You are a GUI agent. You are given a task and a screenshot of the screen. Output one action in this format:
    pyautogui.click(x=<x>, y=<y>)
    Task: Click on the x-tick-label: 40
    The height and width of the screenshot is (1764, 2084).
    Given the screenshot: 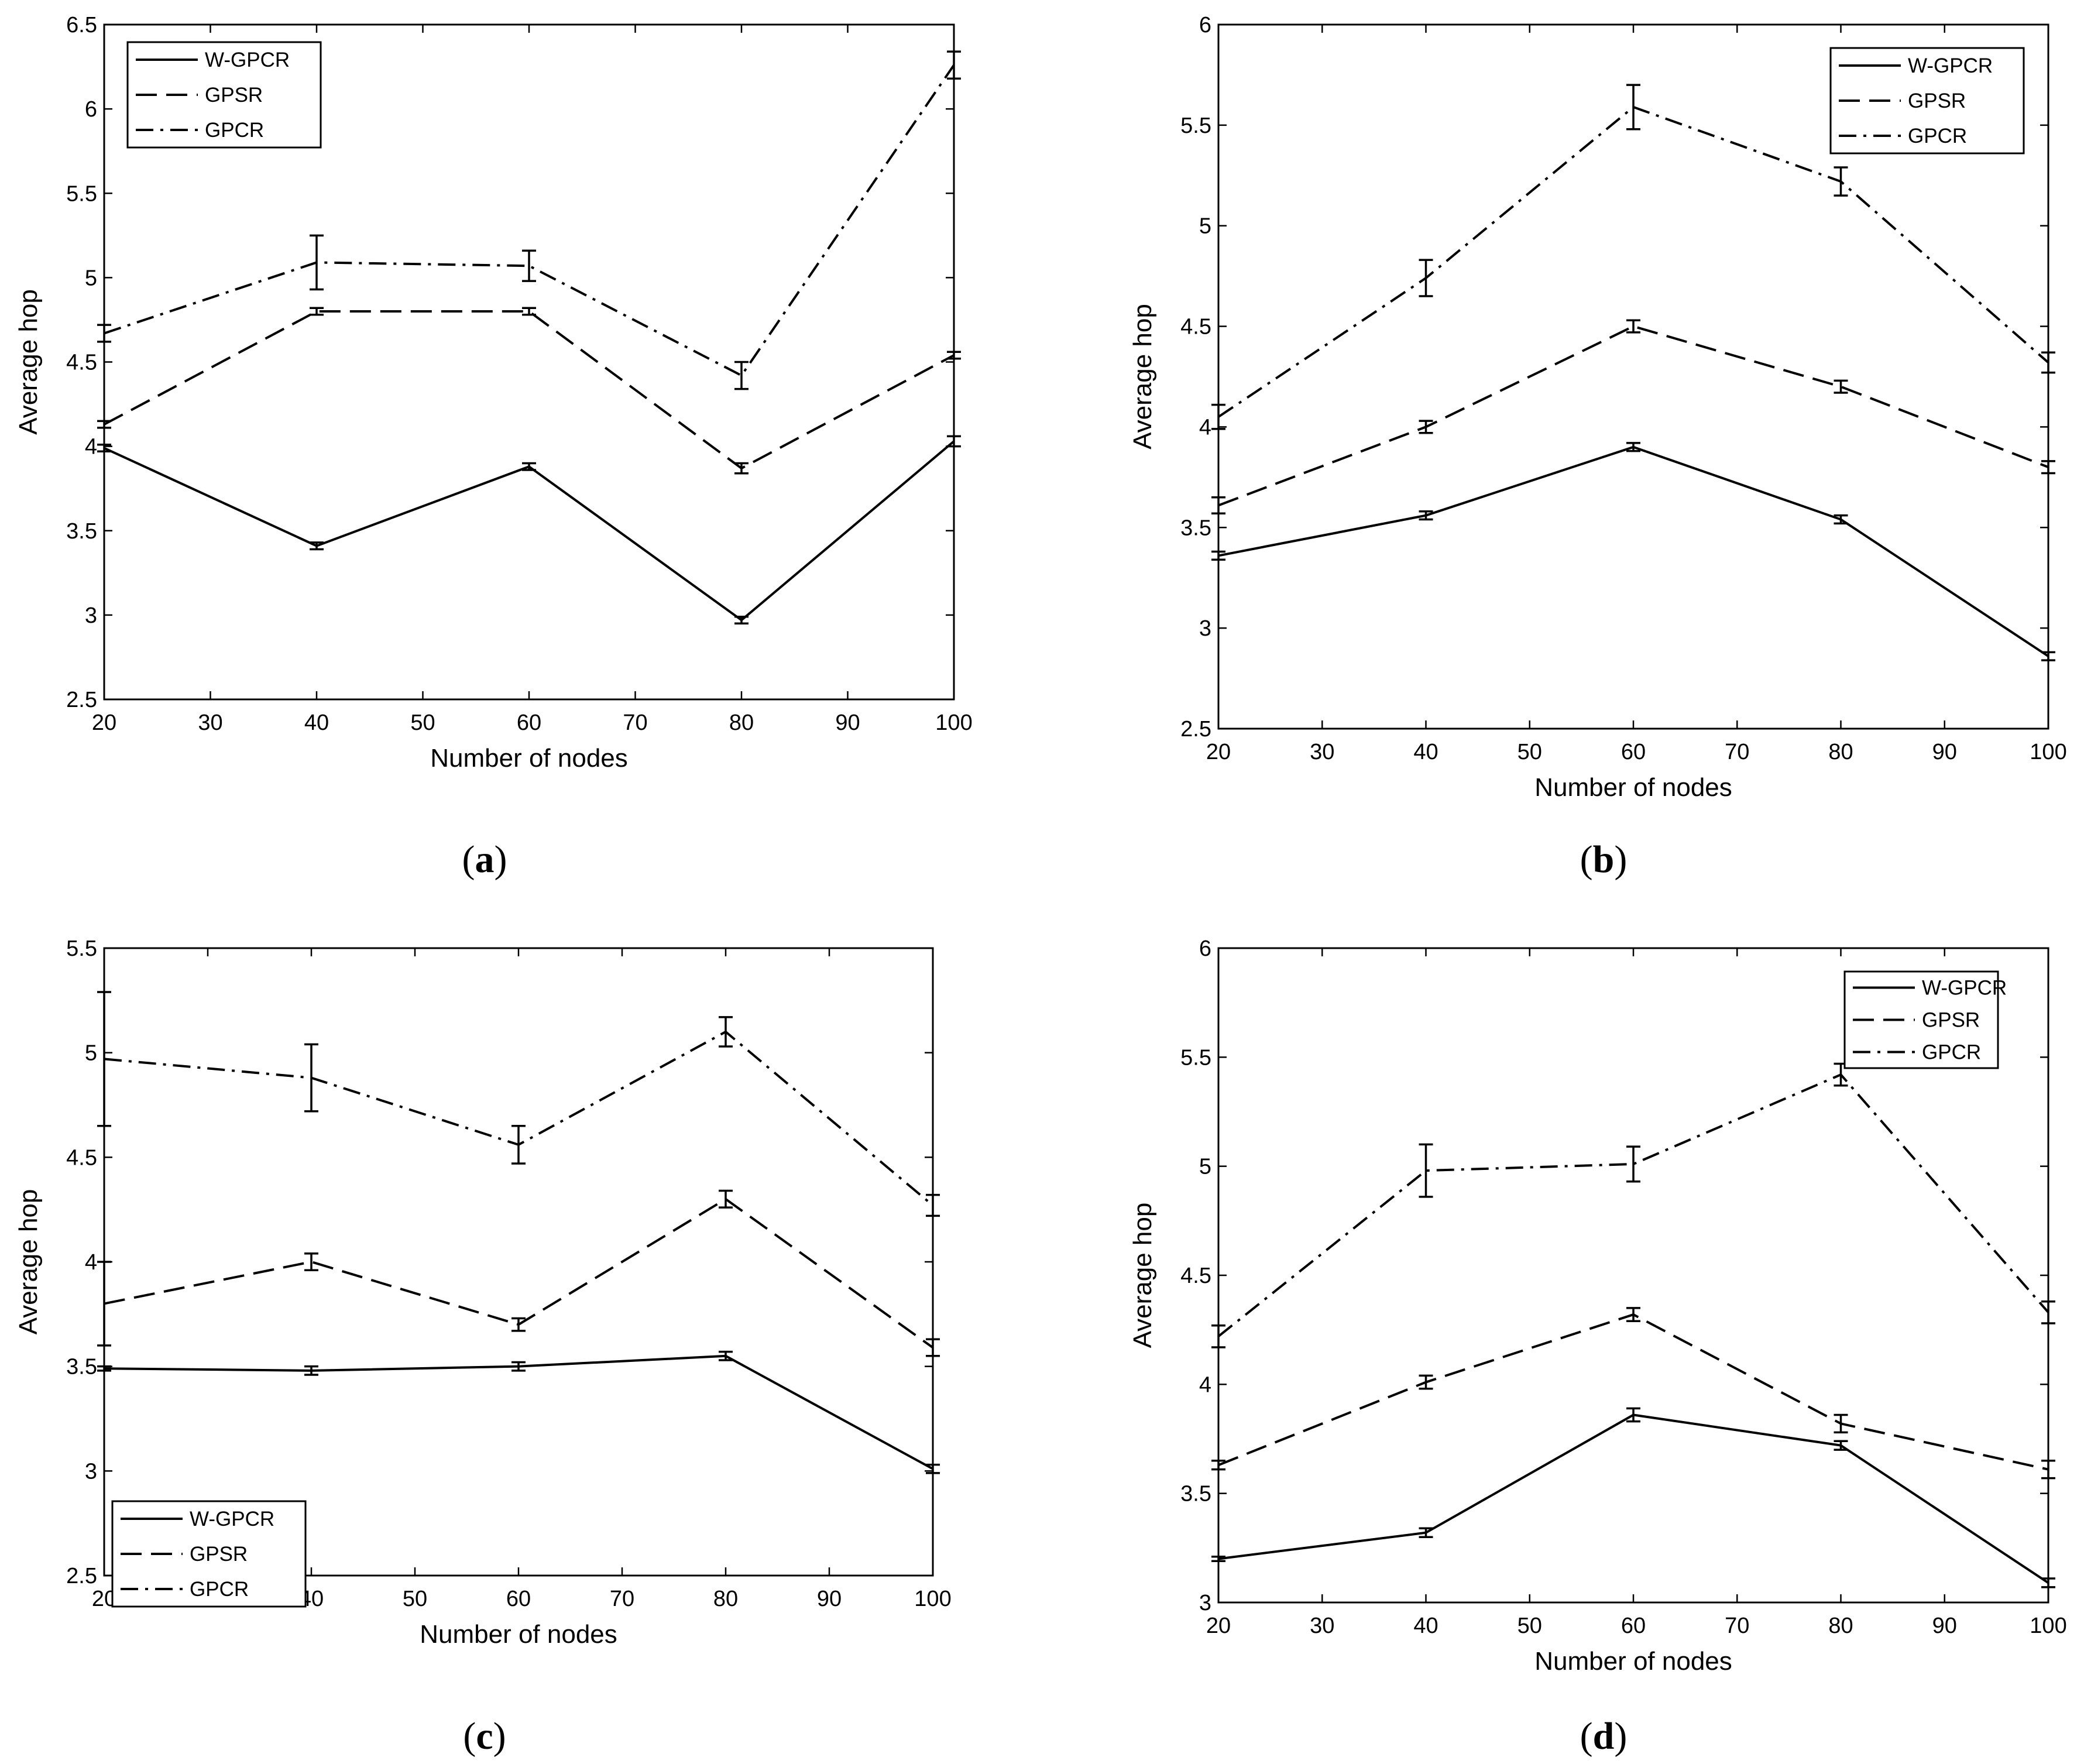 What is the action you would take?
    pyautogui.click(x=1426, y=752)
    